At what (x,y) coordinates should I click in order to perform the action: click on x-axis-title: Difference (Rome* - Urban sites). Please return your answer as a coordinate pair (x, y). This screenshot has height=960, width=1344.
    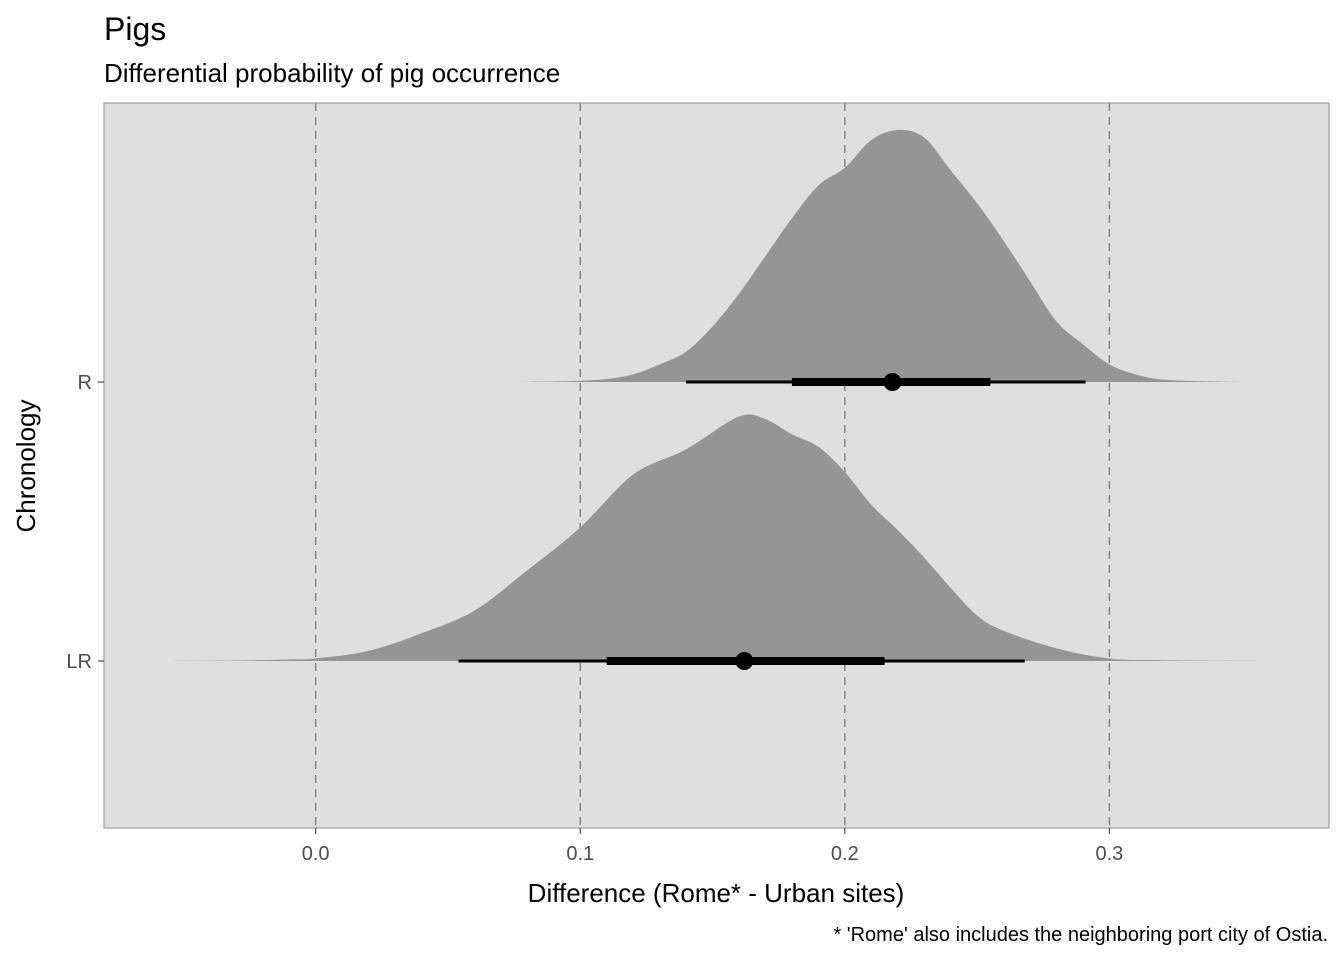
    Looking at the image, I should click on (716, 893).